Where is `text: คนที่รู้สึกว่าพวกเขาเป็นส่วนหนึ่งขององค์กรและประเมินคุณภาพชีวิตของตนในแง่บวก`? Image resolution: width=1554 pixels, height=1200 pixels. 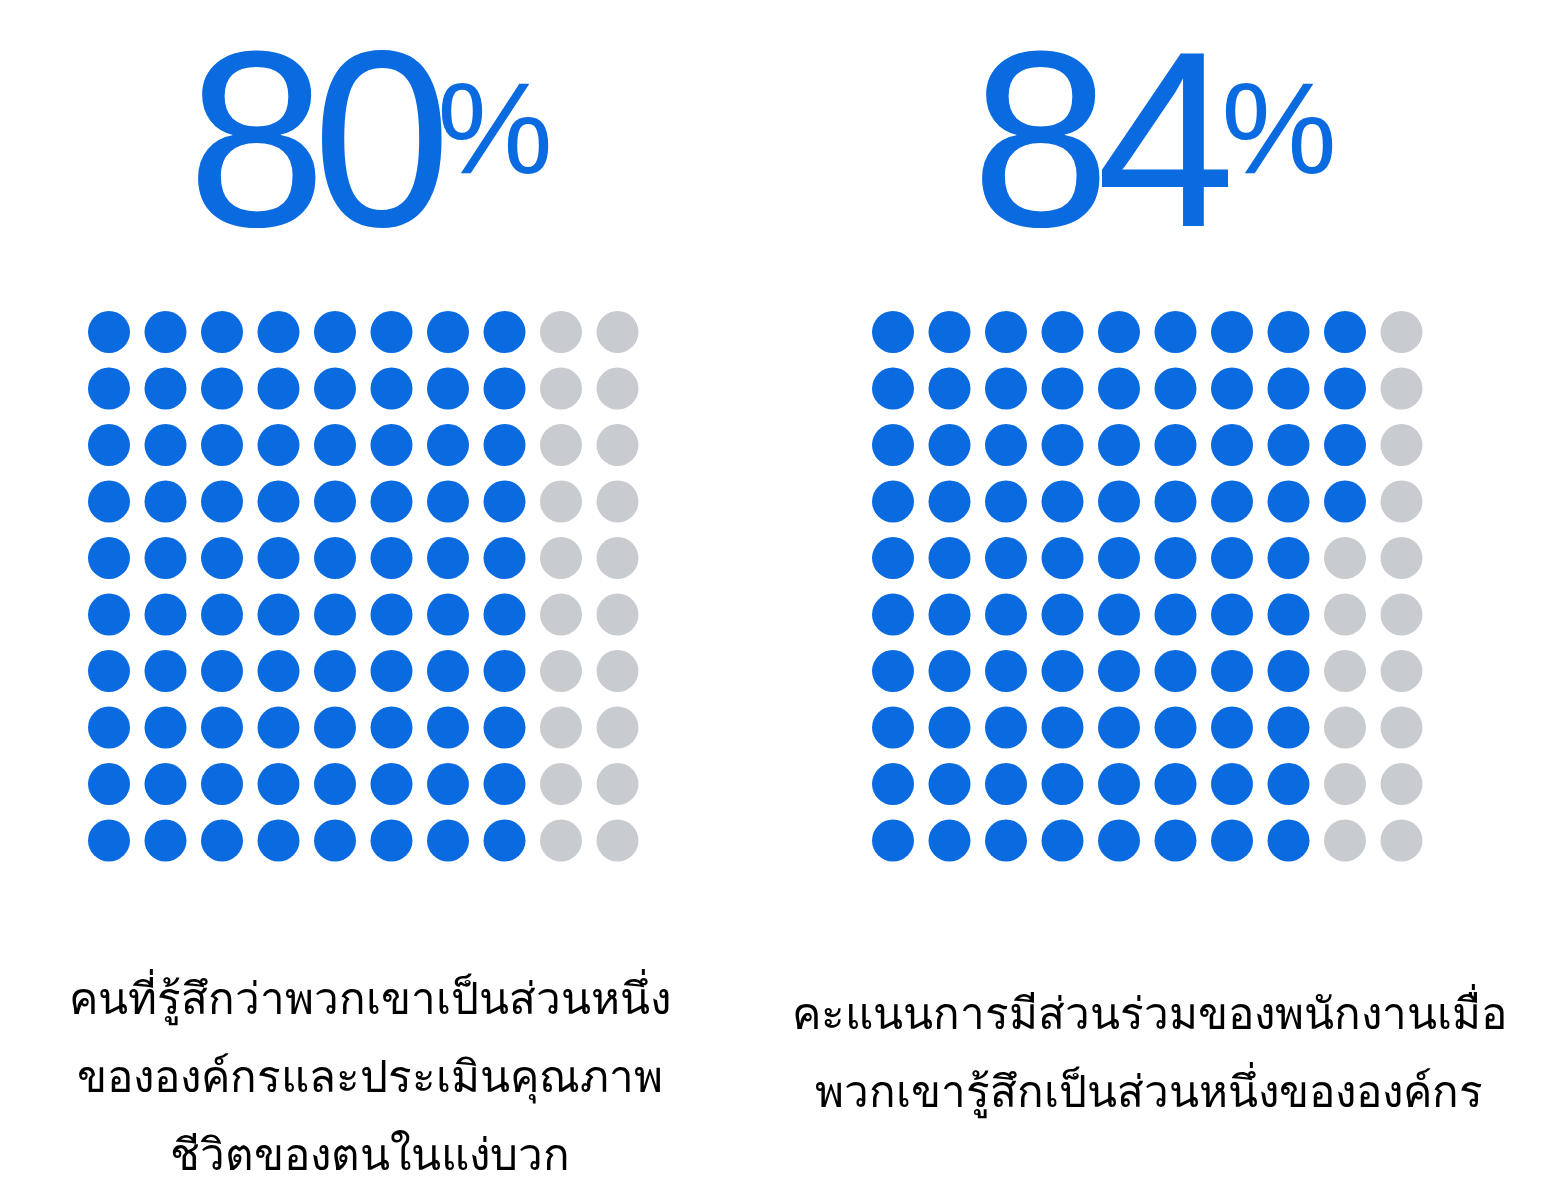
text: คนที่รู้สึกว่าพวกเขาเป็นส่วนหนึ่งขององค์กรและประเมินคุณภาพชีวิตของตนในแง่บวก is located at coordinates (370, 1075).